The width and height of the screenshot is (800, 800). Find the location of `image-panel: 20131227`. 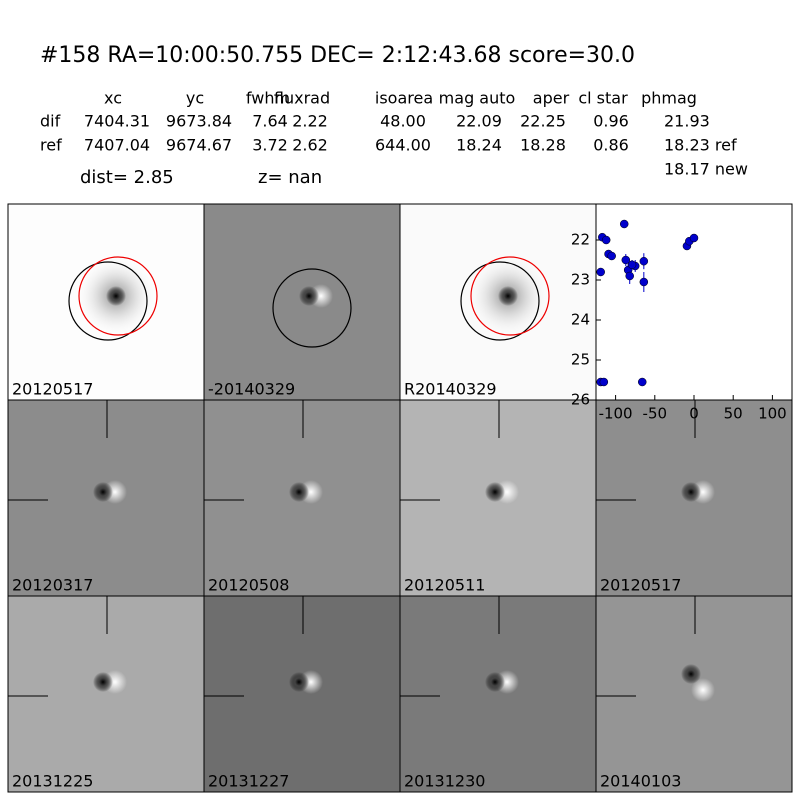

image-panel: 20131227 is located at coordinates (302, 694).